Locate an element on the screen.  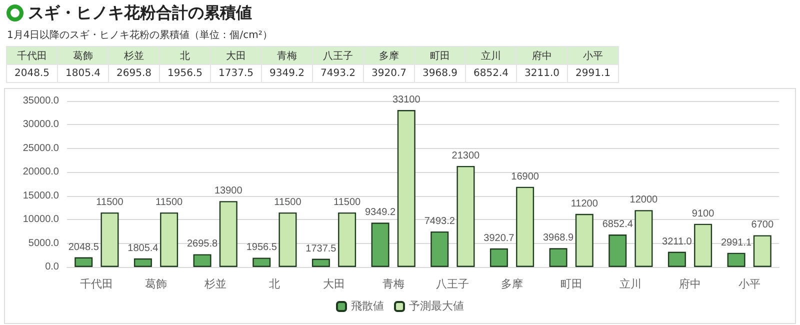
y-tick-label: 20000.0 is located at coordinates (41, 172).